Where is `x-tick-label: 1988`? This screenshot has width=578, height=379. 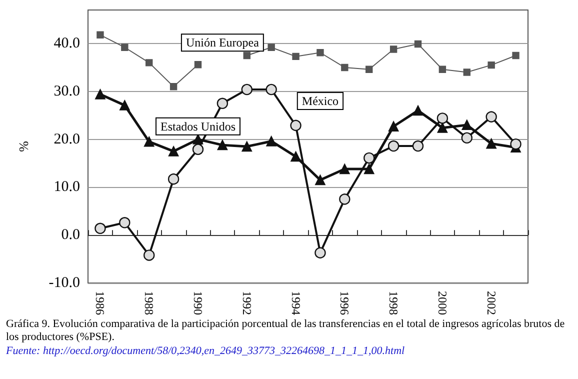
x-tick-label: 1988 is located at coordinates (149, 303).